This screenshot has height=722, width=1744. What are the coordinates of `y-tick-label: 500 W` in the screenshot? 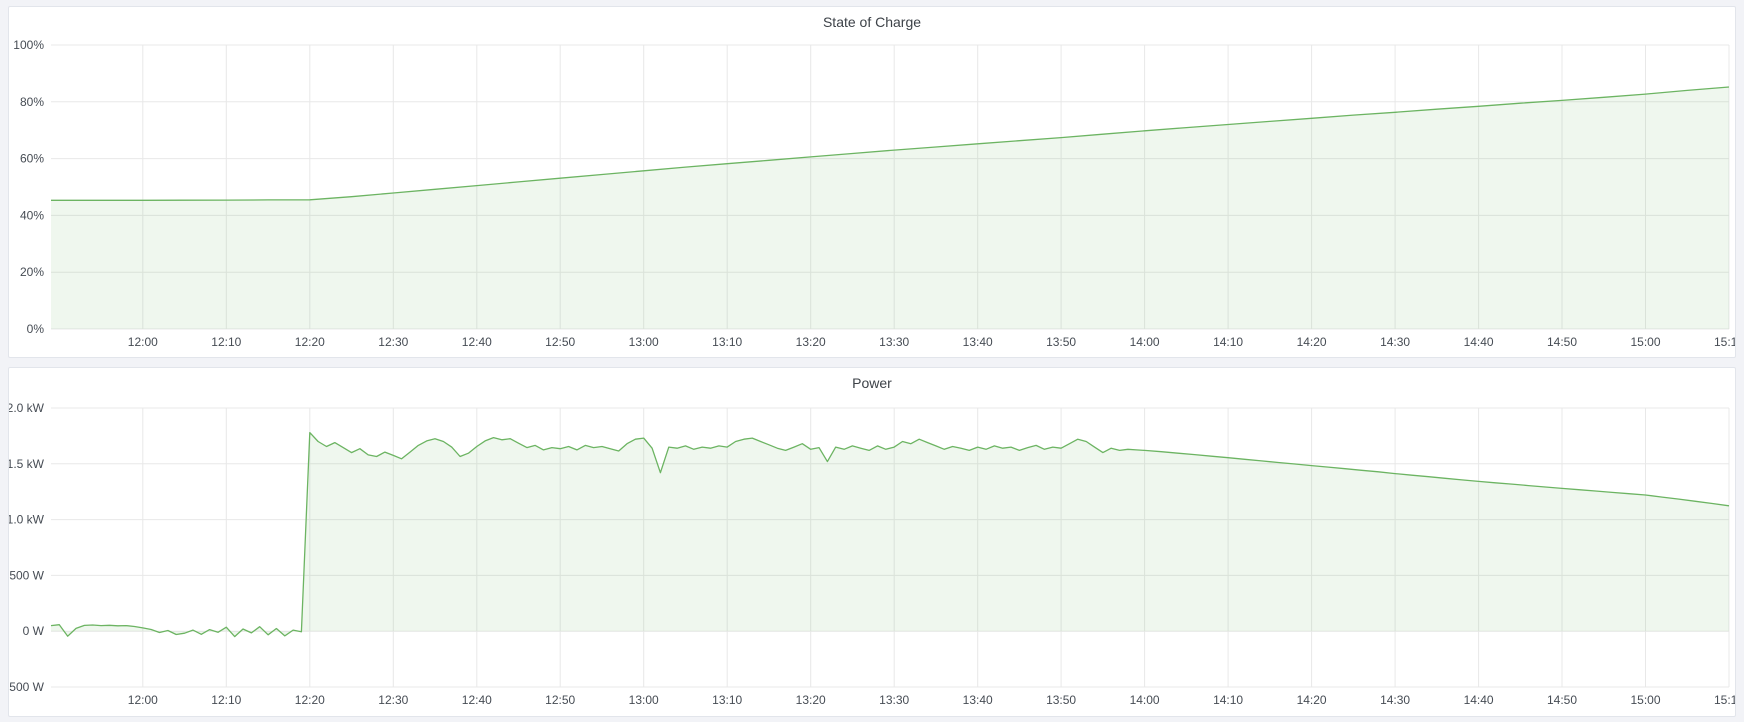 It's located at (26, 575).